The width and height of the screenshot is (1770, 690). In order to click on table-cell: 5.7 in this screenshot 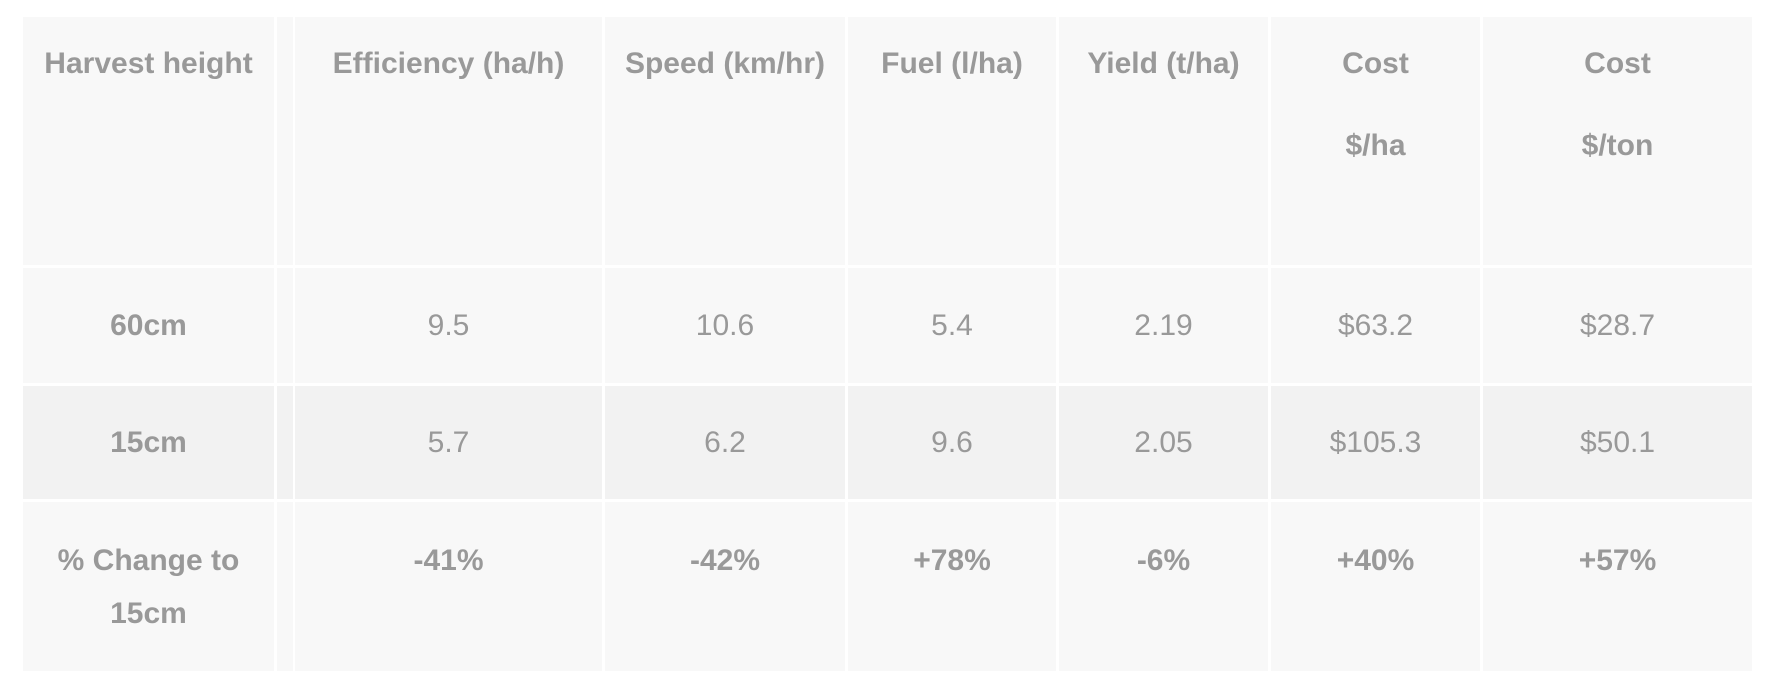, I will do `click(448, 442)`.